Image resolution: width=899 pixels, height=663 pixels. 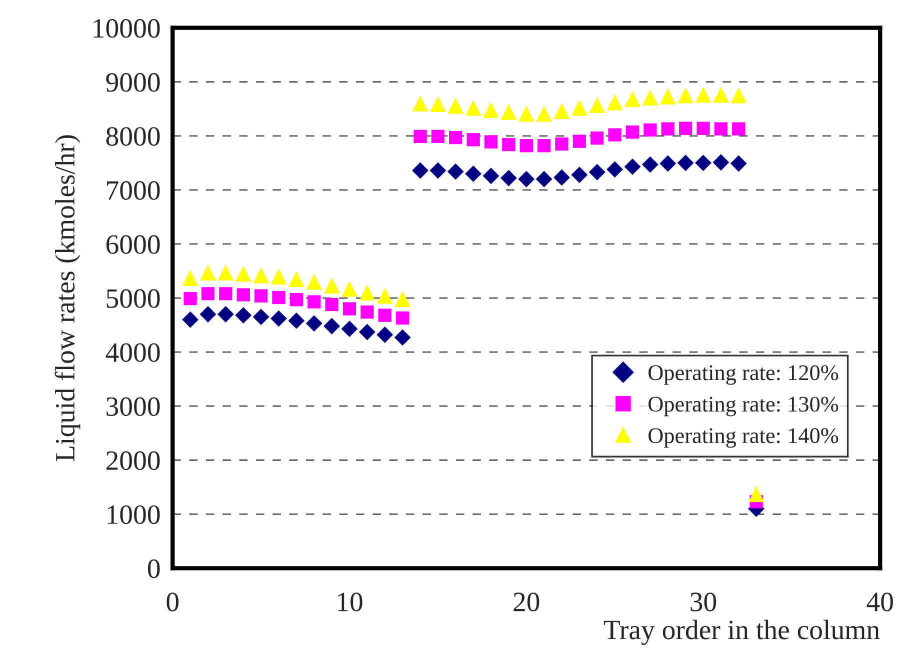 I want to click on x-tick-label: 0, so click(x=172, y=602).